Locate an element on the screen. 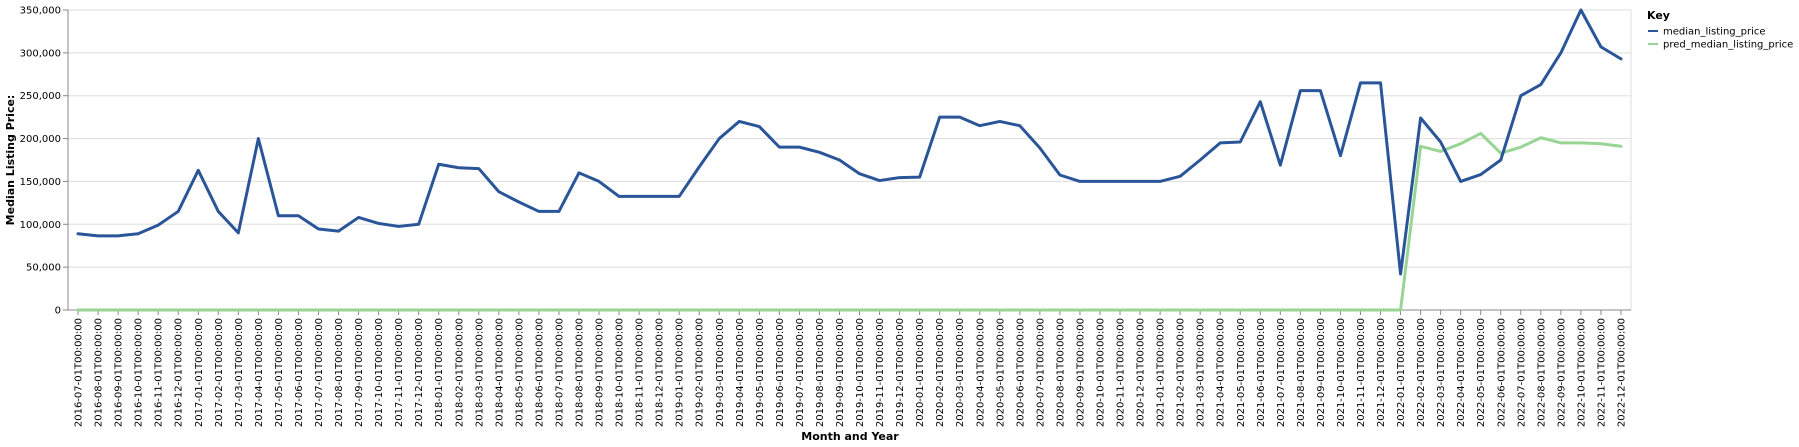 The image size is (1799, 447). x-tick-label: 2021-02-01T00:00:00 is located at coordinates (1181, 372).